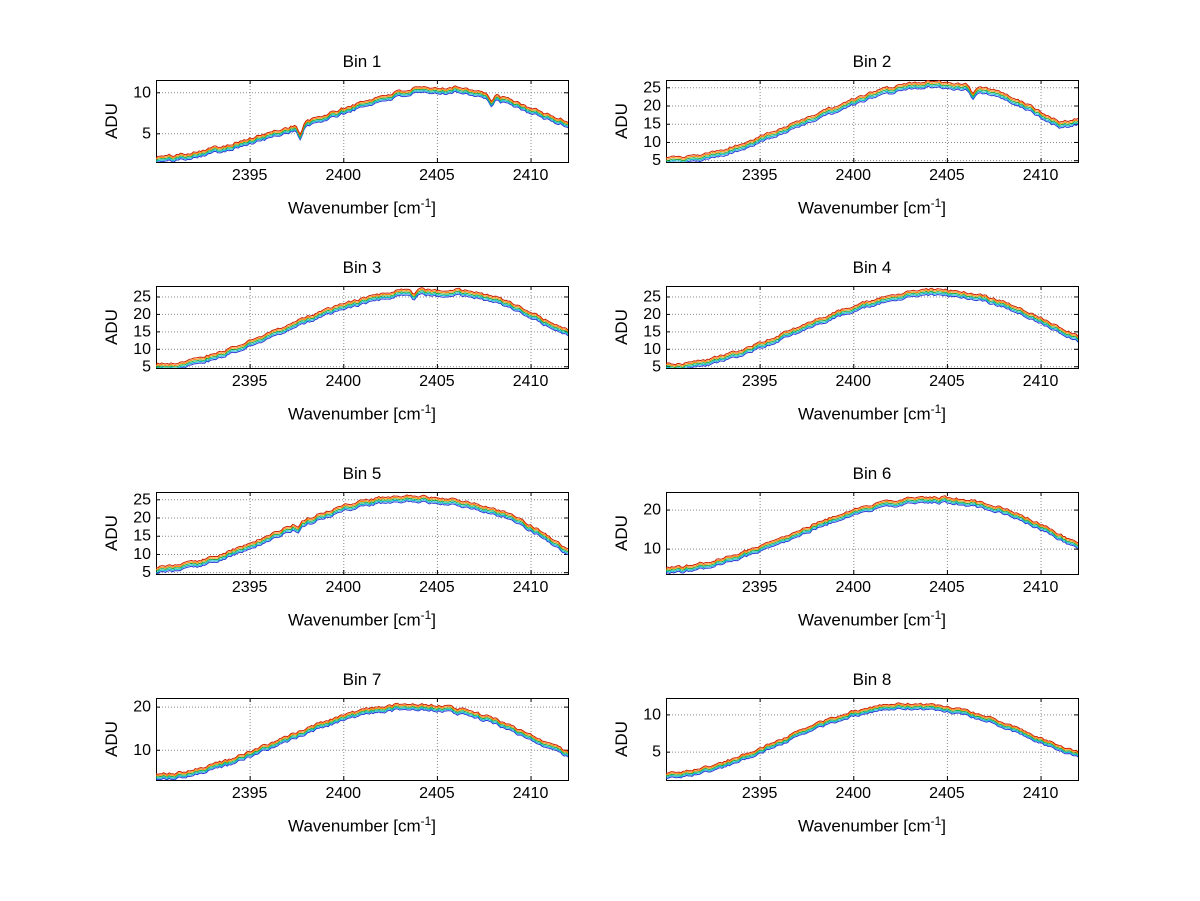 This screenshot has width=1200, height=901. I want to click on subplot-bin-8: Bin 8 ADU Wavenumber [cm-1], so click(836, 771).